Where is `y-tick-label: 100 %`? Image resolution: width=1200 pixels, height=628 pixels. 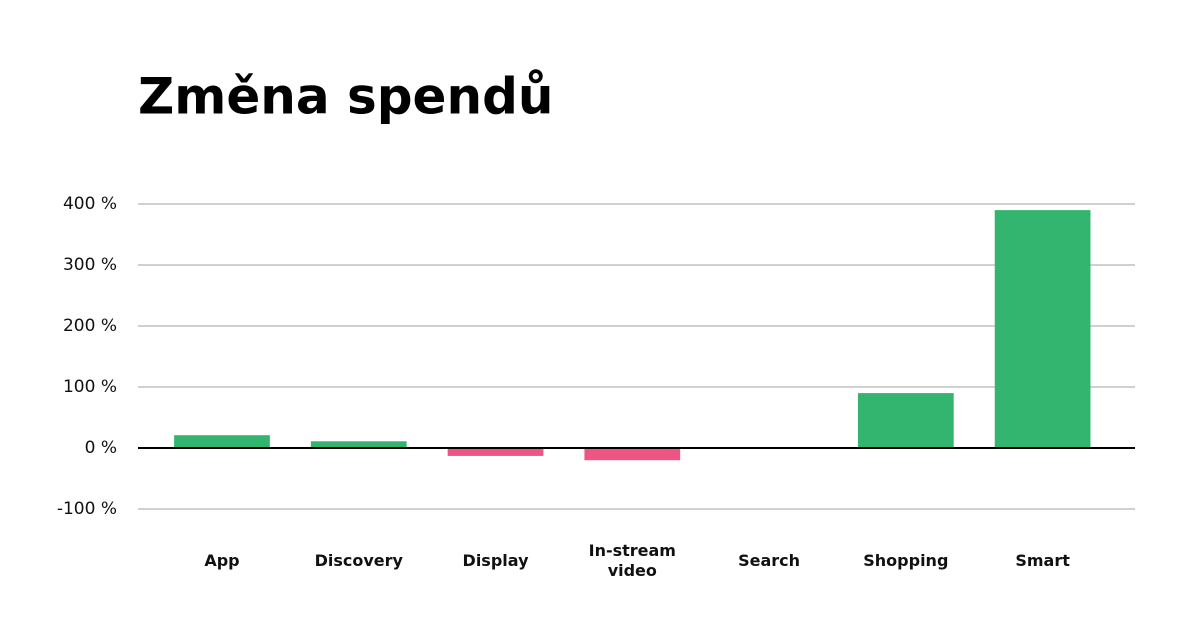 y-tick-label: 100 % is located at coordinates (90, 387).